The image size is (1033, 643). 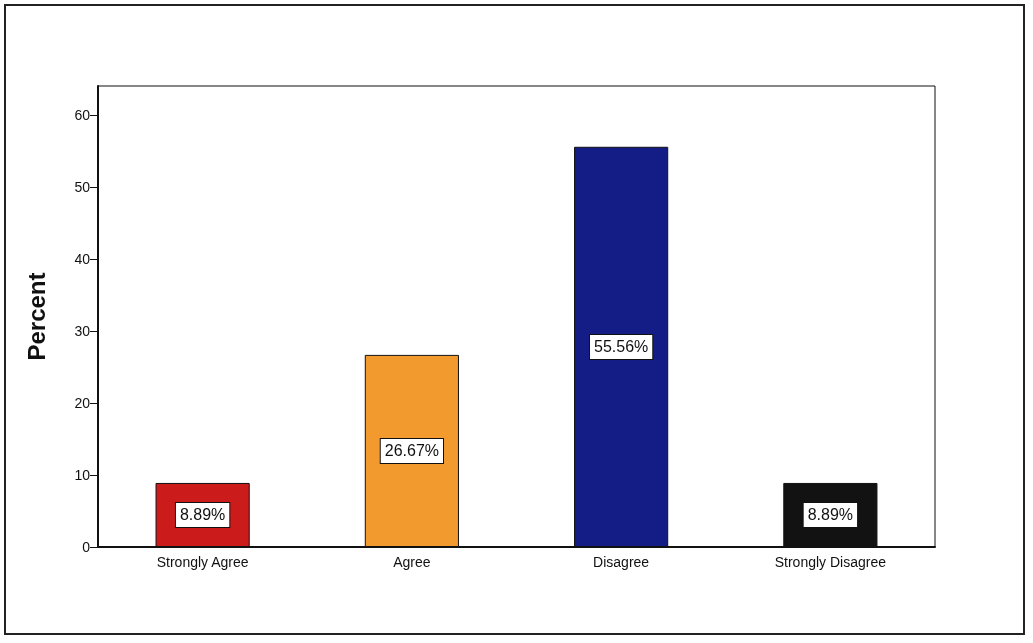 What do you see at coordinates (82, 114) in the screenshot?
I see `y-tick-label: 60` at bounding box center [82, 114].